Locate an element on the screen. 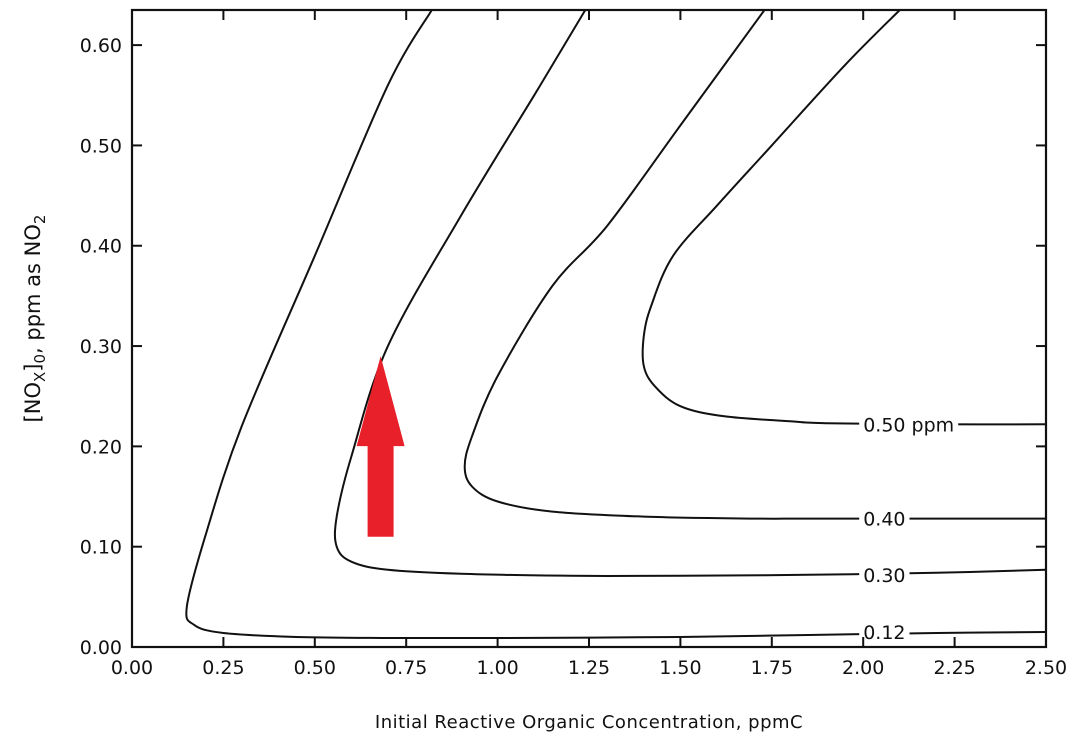 This screenshot has width=1080, height=742. y-label-mid: ] is located at coordinates (33, 368).